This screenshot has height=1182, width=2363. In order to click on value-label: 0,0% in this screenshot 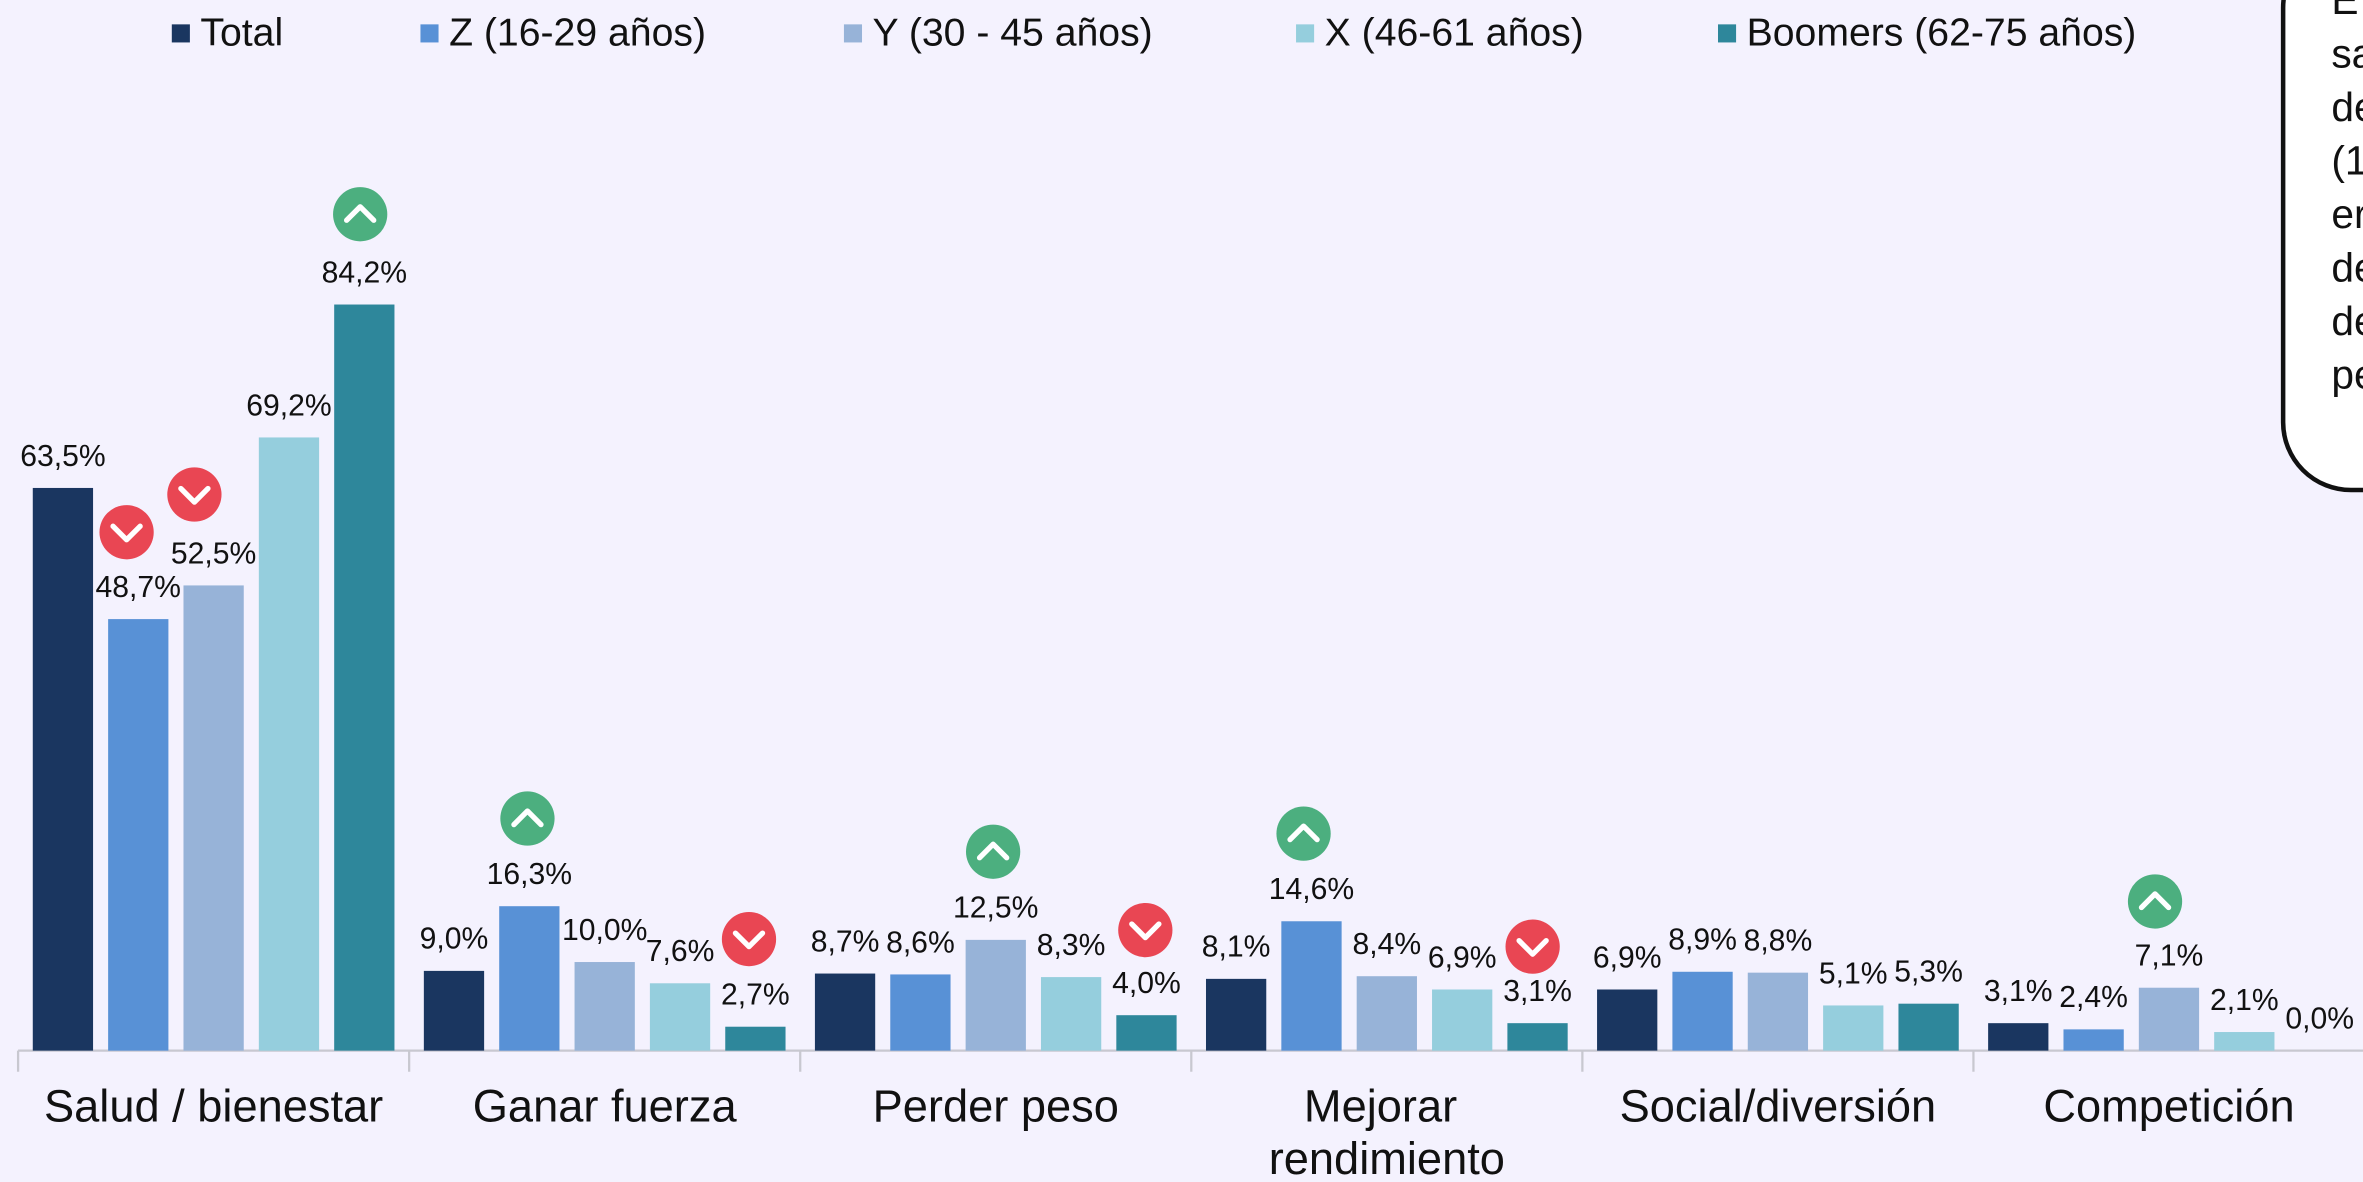, I will do `click(2319, 1018)`.